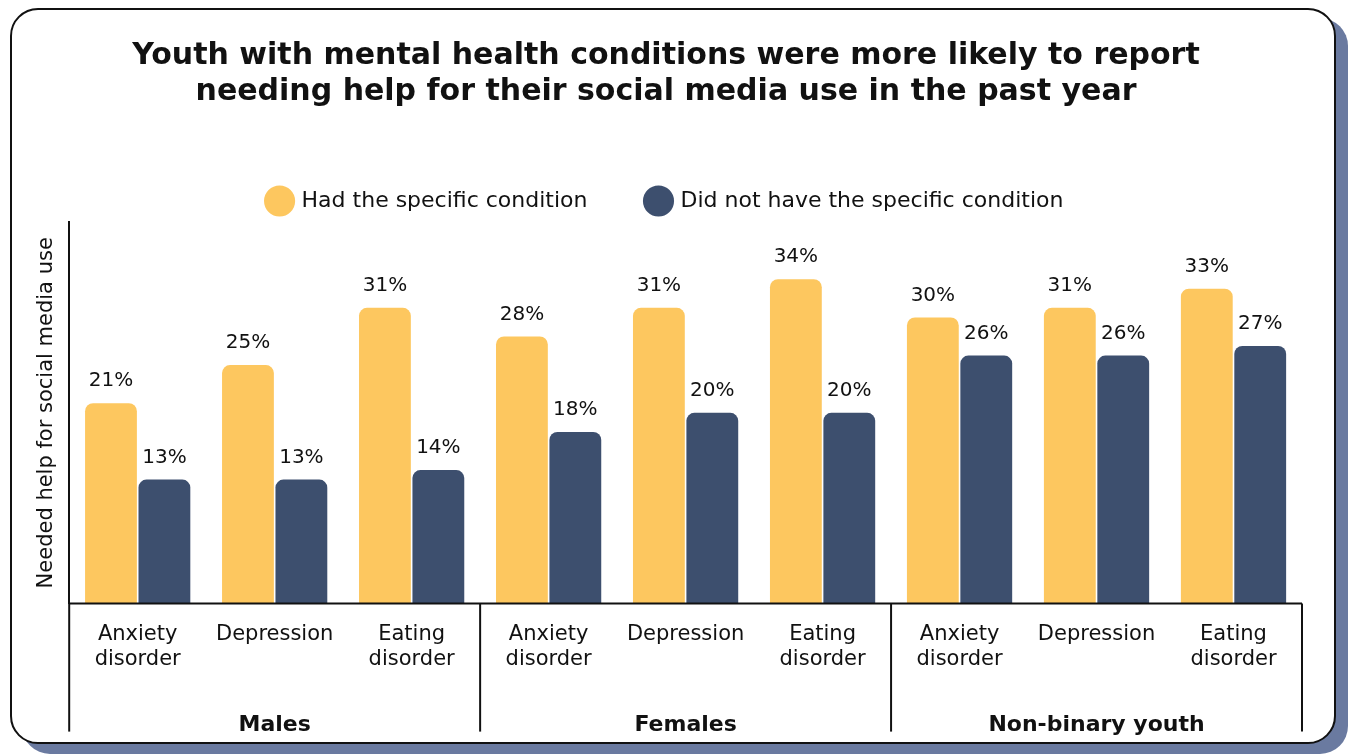 The image size is (1351, 754). I want to click on chart-title: Youth with mental health conditions were more likely to report needing help for their social media use in the past year, so click(665, 71).